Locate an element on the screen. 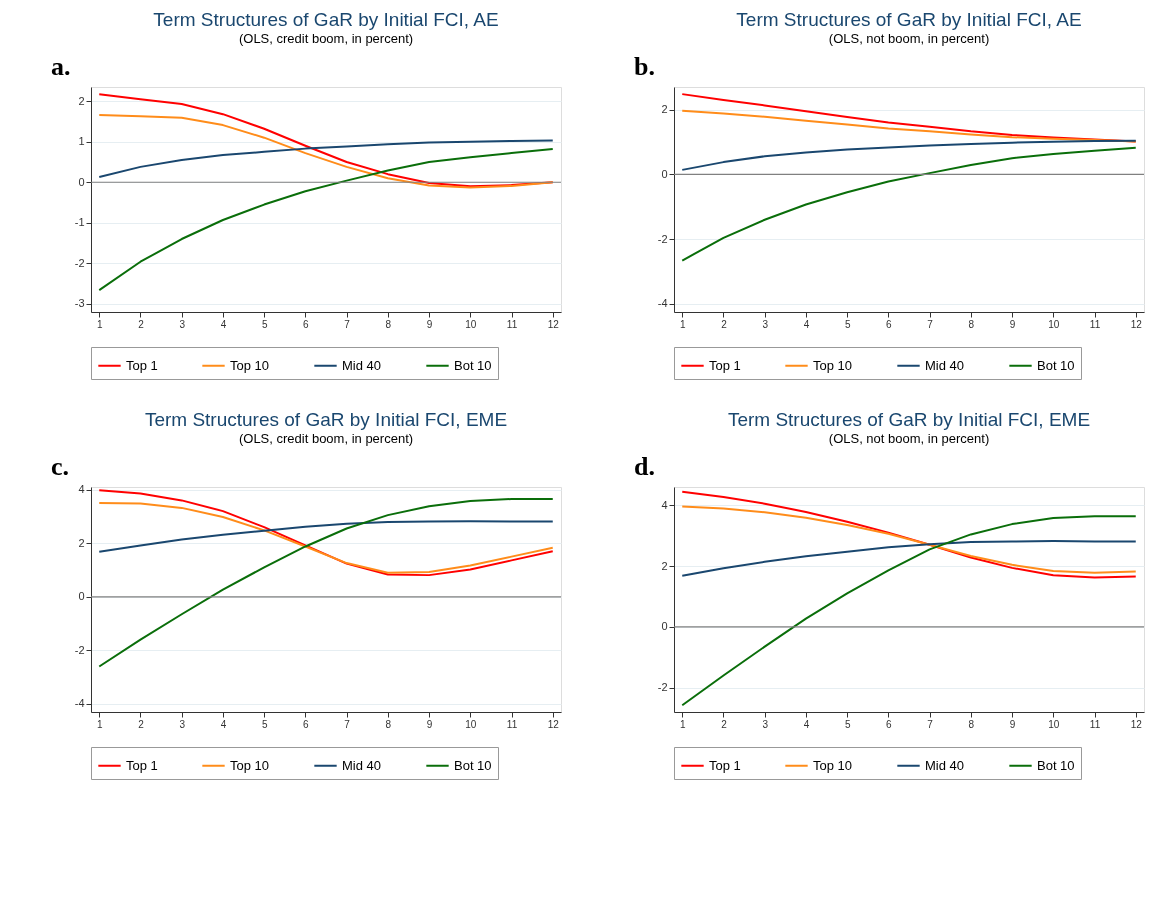 This screenshot has height=903, width=1160. y-tick-label: -3 is located at coordinates (79, 303).